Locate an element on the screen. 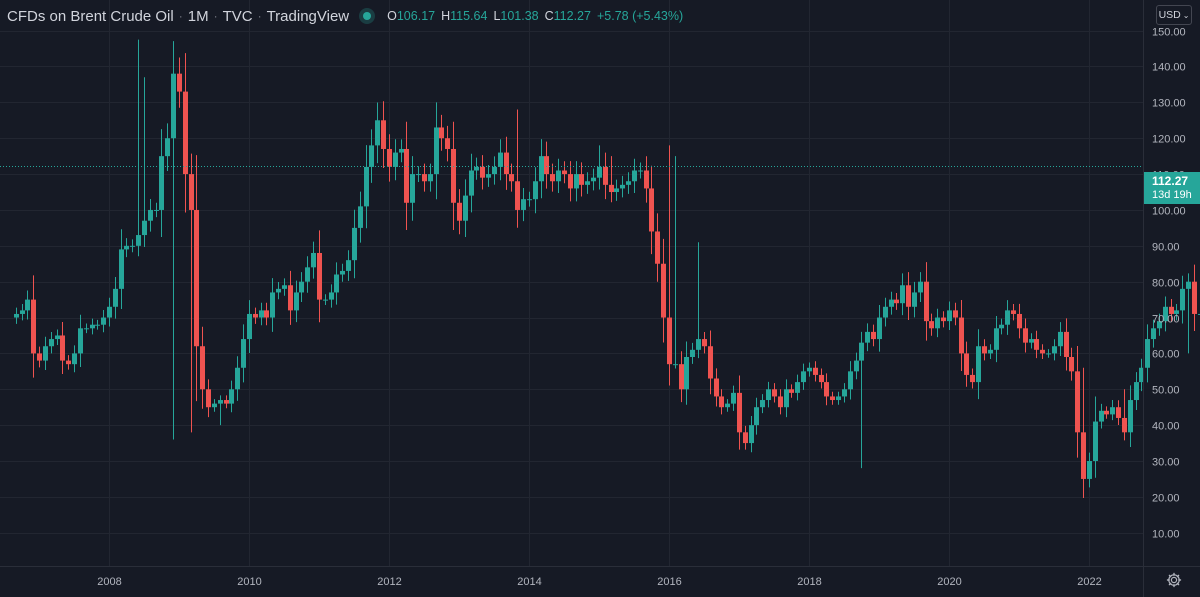 The width and height of the screenshot is (1200, 597). time-tick-label: 2018 is located at coordinates (809, 582).